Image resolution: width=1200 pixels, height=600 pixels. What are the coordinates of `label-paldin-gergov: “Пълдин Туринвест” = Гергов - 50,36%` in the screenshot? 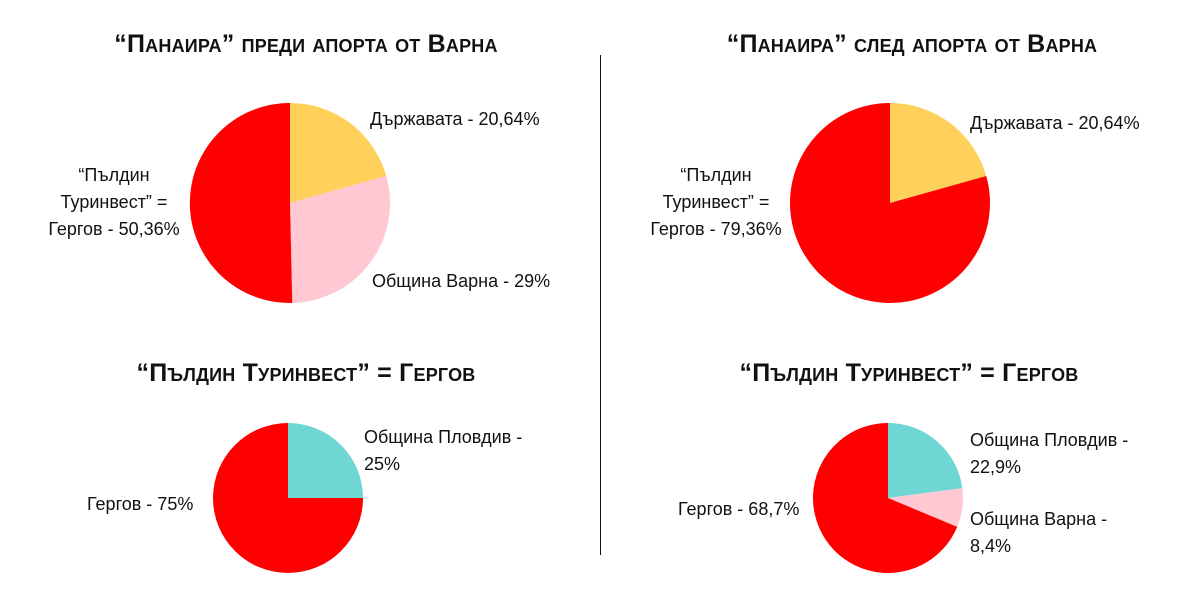 It's located at (114, 202).